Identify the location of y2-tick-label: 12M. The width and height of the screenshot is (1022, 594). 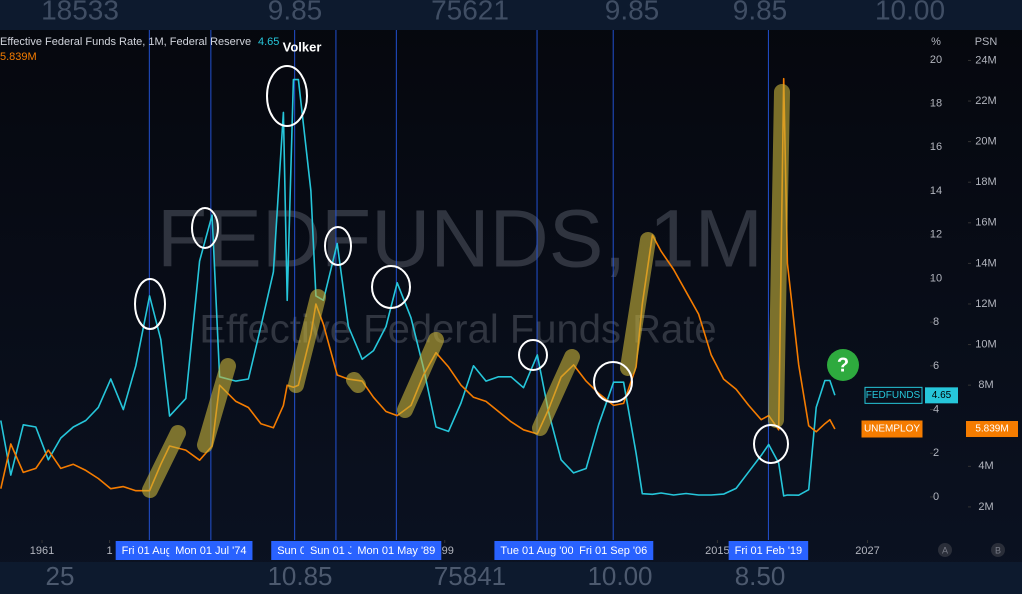
(985, 304).